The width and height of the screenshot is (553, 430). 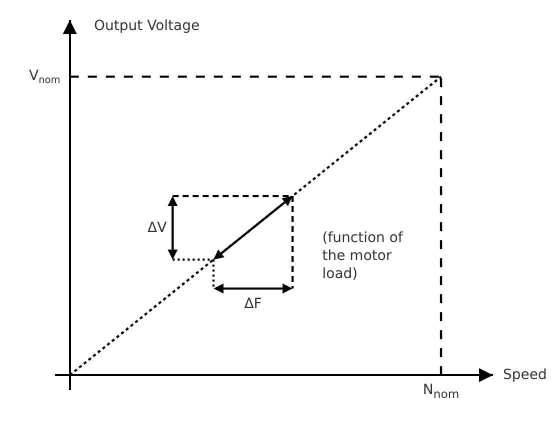 What do you see at coordinates (525, 375) in the screenshot?
I see `x-axis-title: Speed` at bounding box center [525, 375].